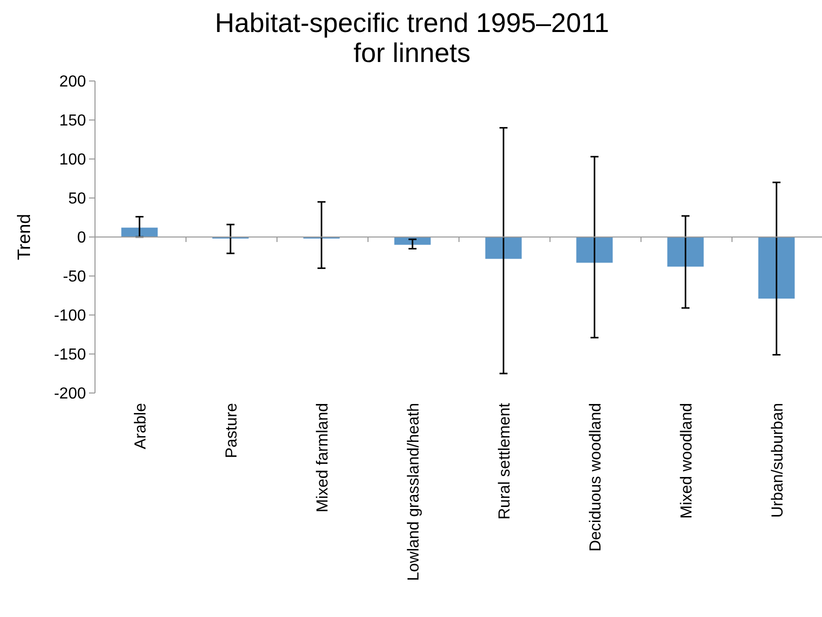  Describe the element at coordinates (414, 492) in the screenshot. I see `x-tick-label: Lowland grassland/heath` at that location.